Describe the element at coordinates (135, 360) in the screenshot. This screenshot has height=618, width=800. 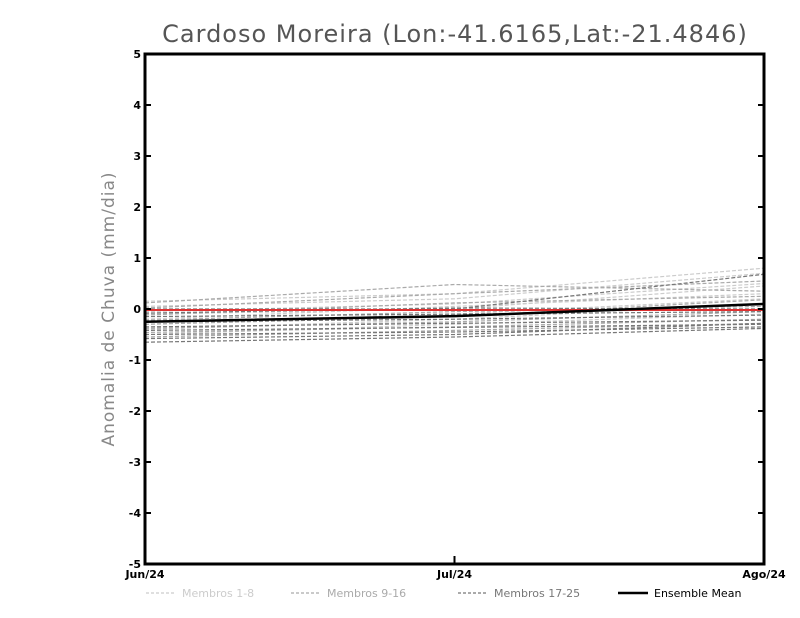
I see `y-tick-label: -1` at that location.